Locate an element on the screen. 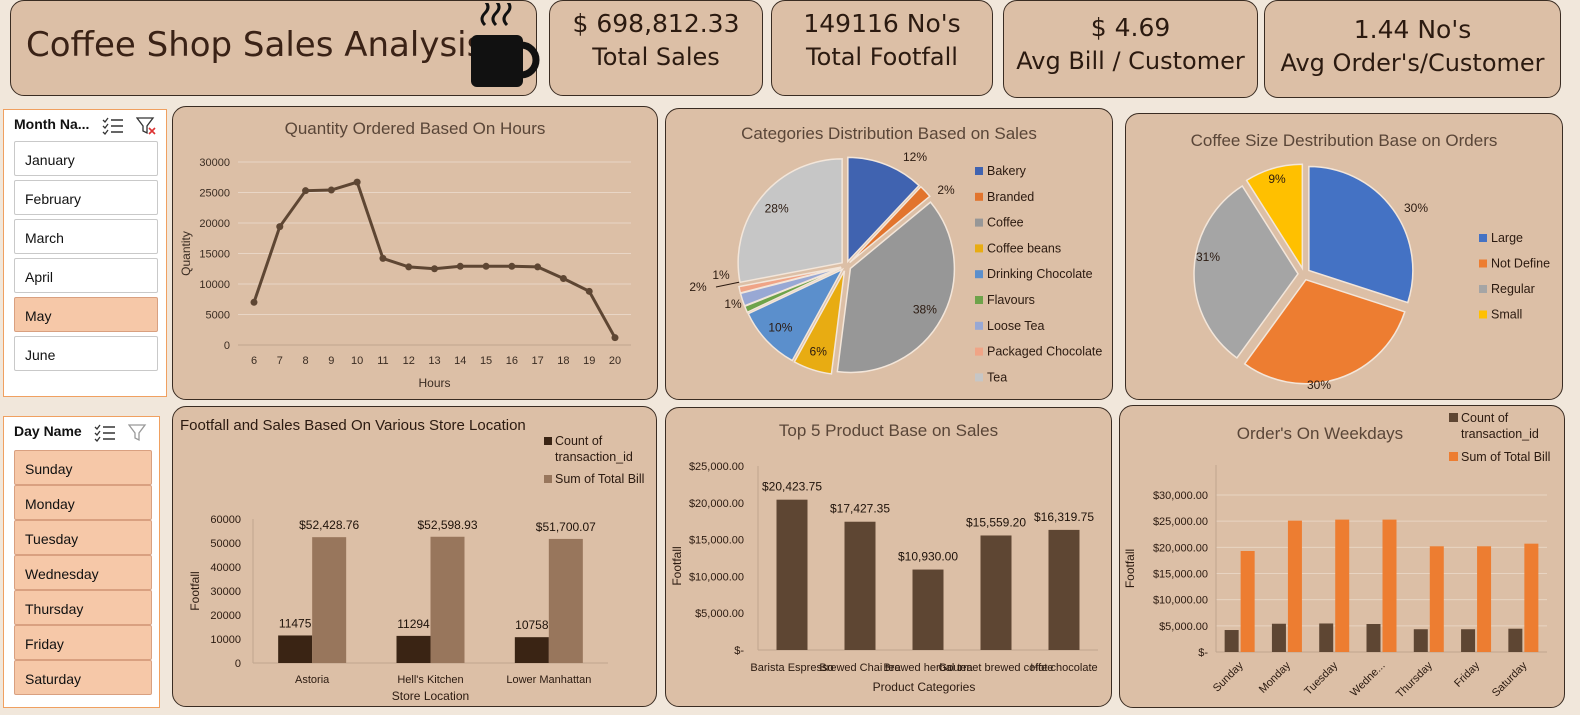 This screenshot has height=715, width=1580. day-item-thursday: Thursday is located at coordinates (83, 607).